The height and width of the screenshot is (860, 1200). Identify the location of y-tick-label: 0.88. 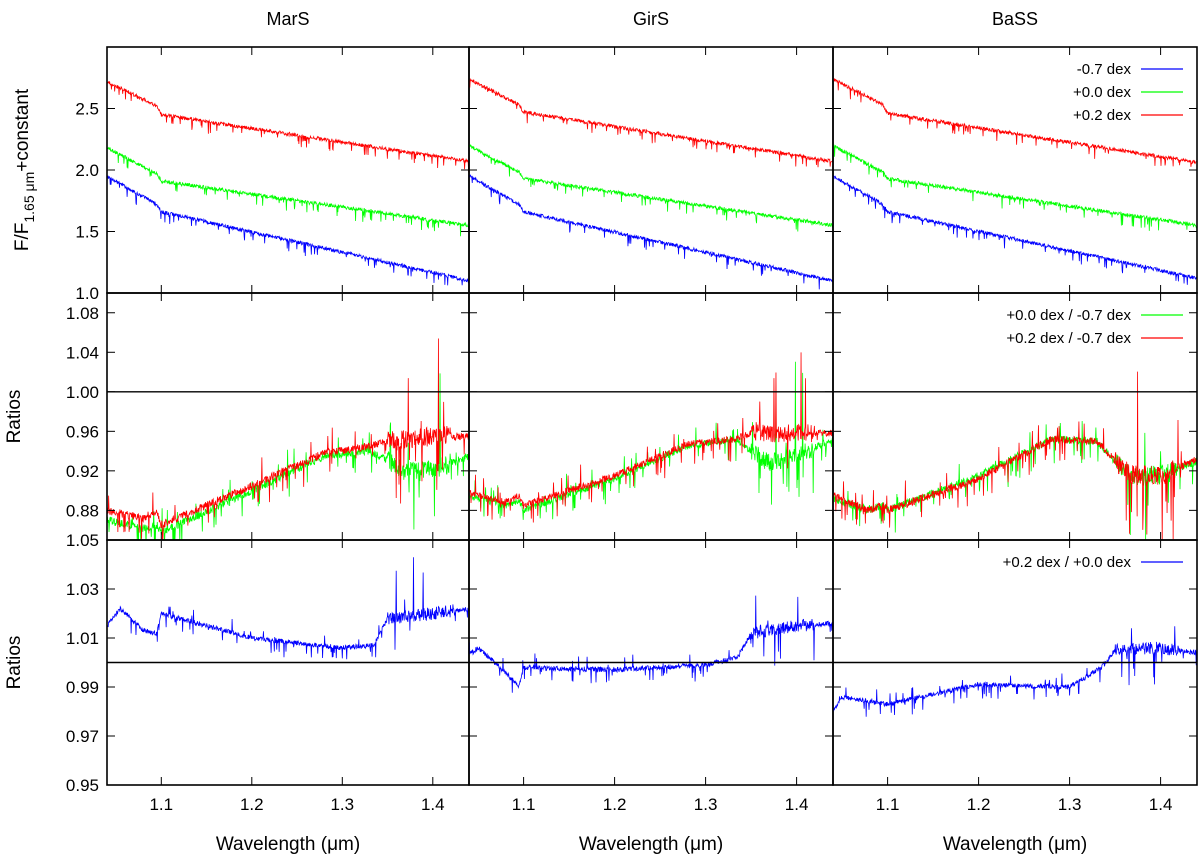
(82, 510).